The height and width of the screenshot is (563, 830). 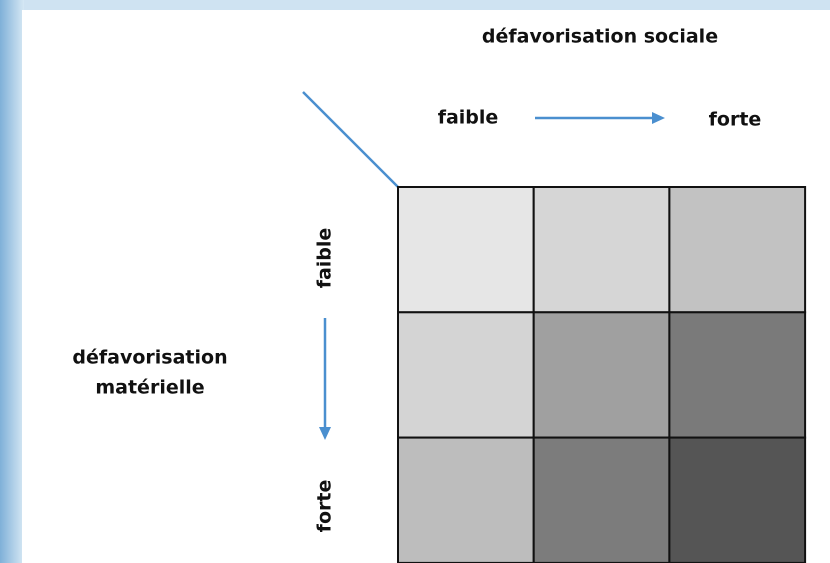 What do you see at coordinates (12, 281) in the screenshot?
I see `frame-edge` at bounding box center [12, 281].